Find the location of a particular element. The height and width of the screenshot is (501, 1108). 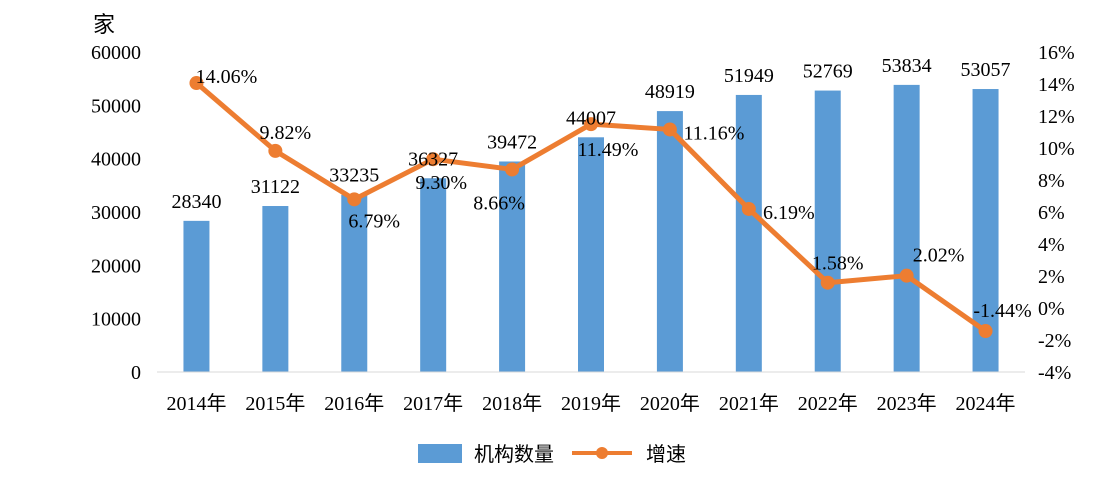

y2-tick-label: 2% is located at coordinates (1051, 277).